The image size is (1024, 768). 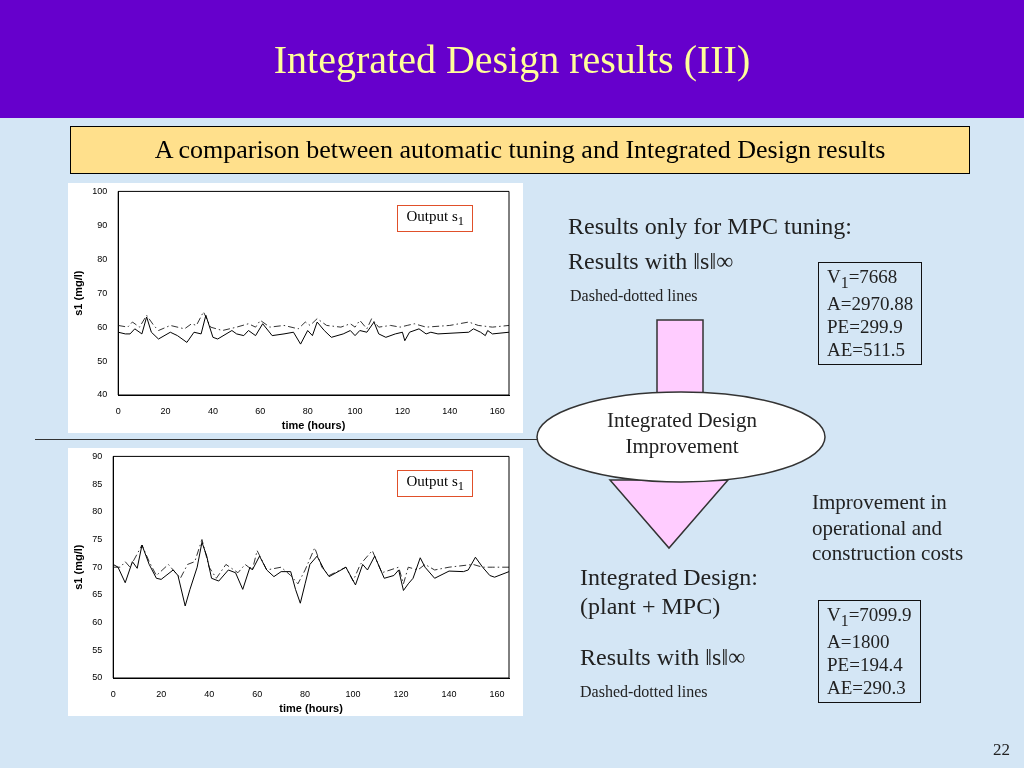 What do you see at coordinates (97, 594) in the screenshot?
I see `y-tick-label: 65` at bounding box center [97, 594].